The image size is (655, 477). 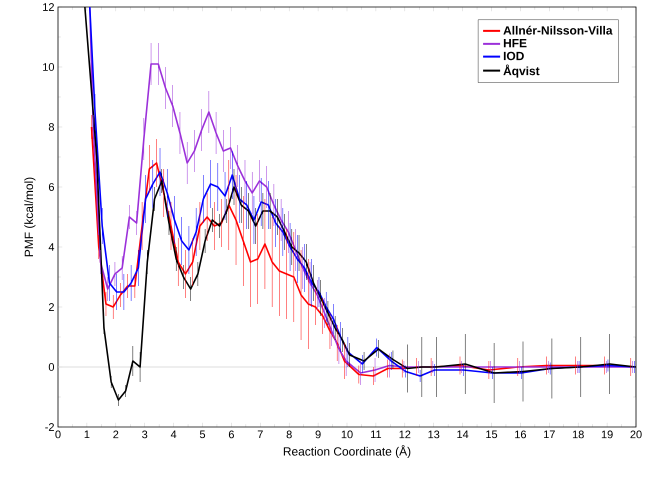 What do you see at coordinates (173, 434) in the screenshot?
I see `x-tick-label: 4` at bounding box center [173, 434].